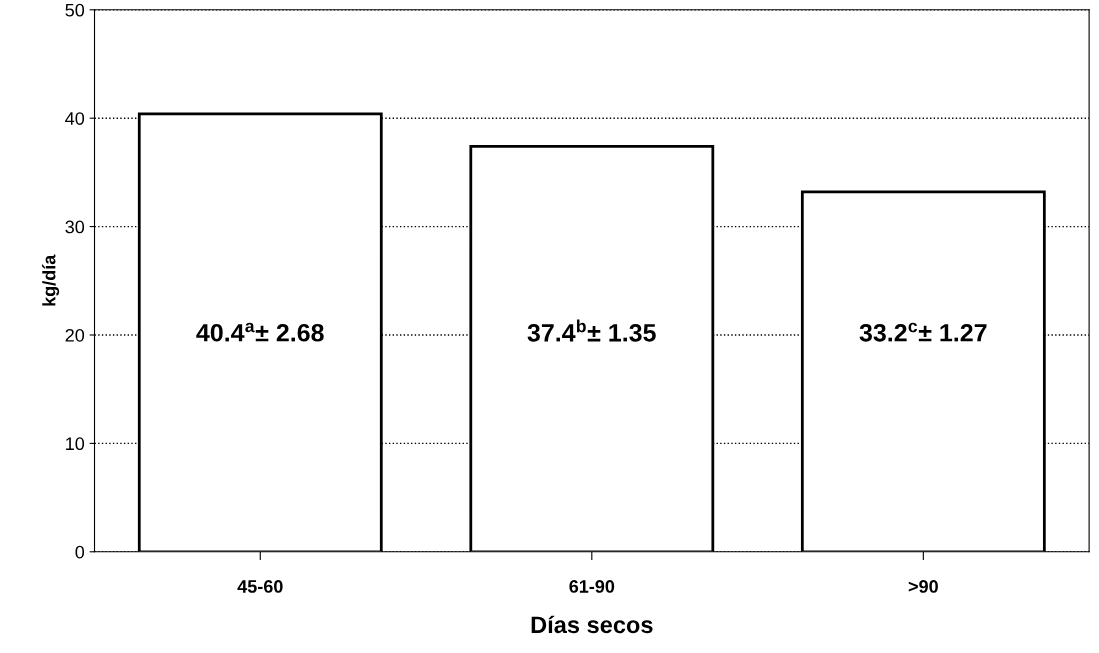  What do you see at coordinates (51, 280) in the screenshot?
I see `y-axis-title: kg/día` at bounding box center [51, 280].